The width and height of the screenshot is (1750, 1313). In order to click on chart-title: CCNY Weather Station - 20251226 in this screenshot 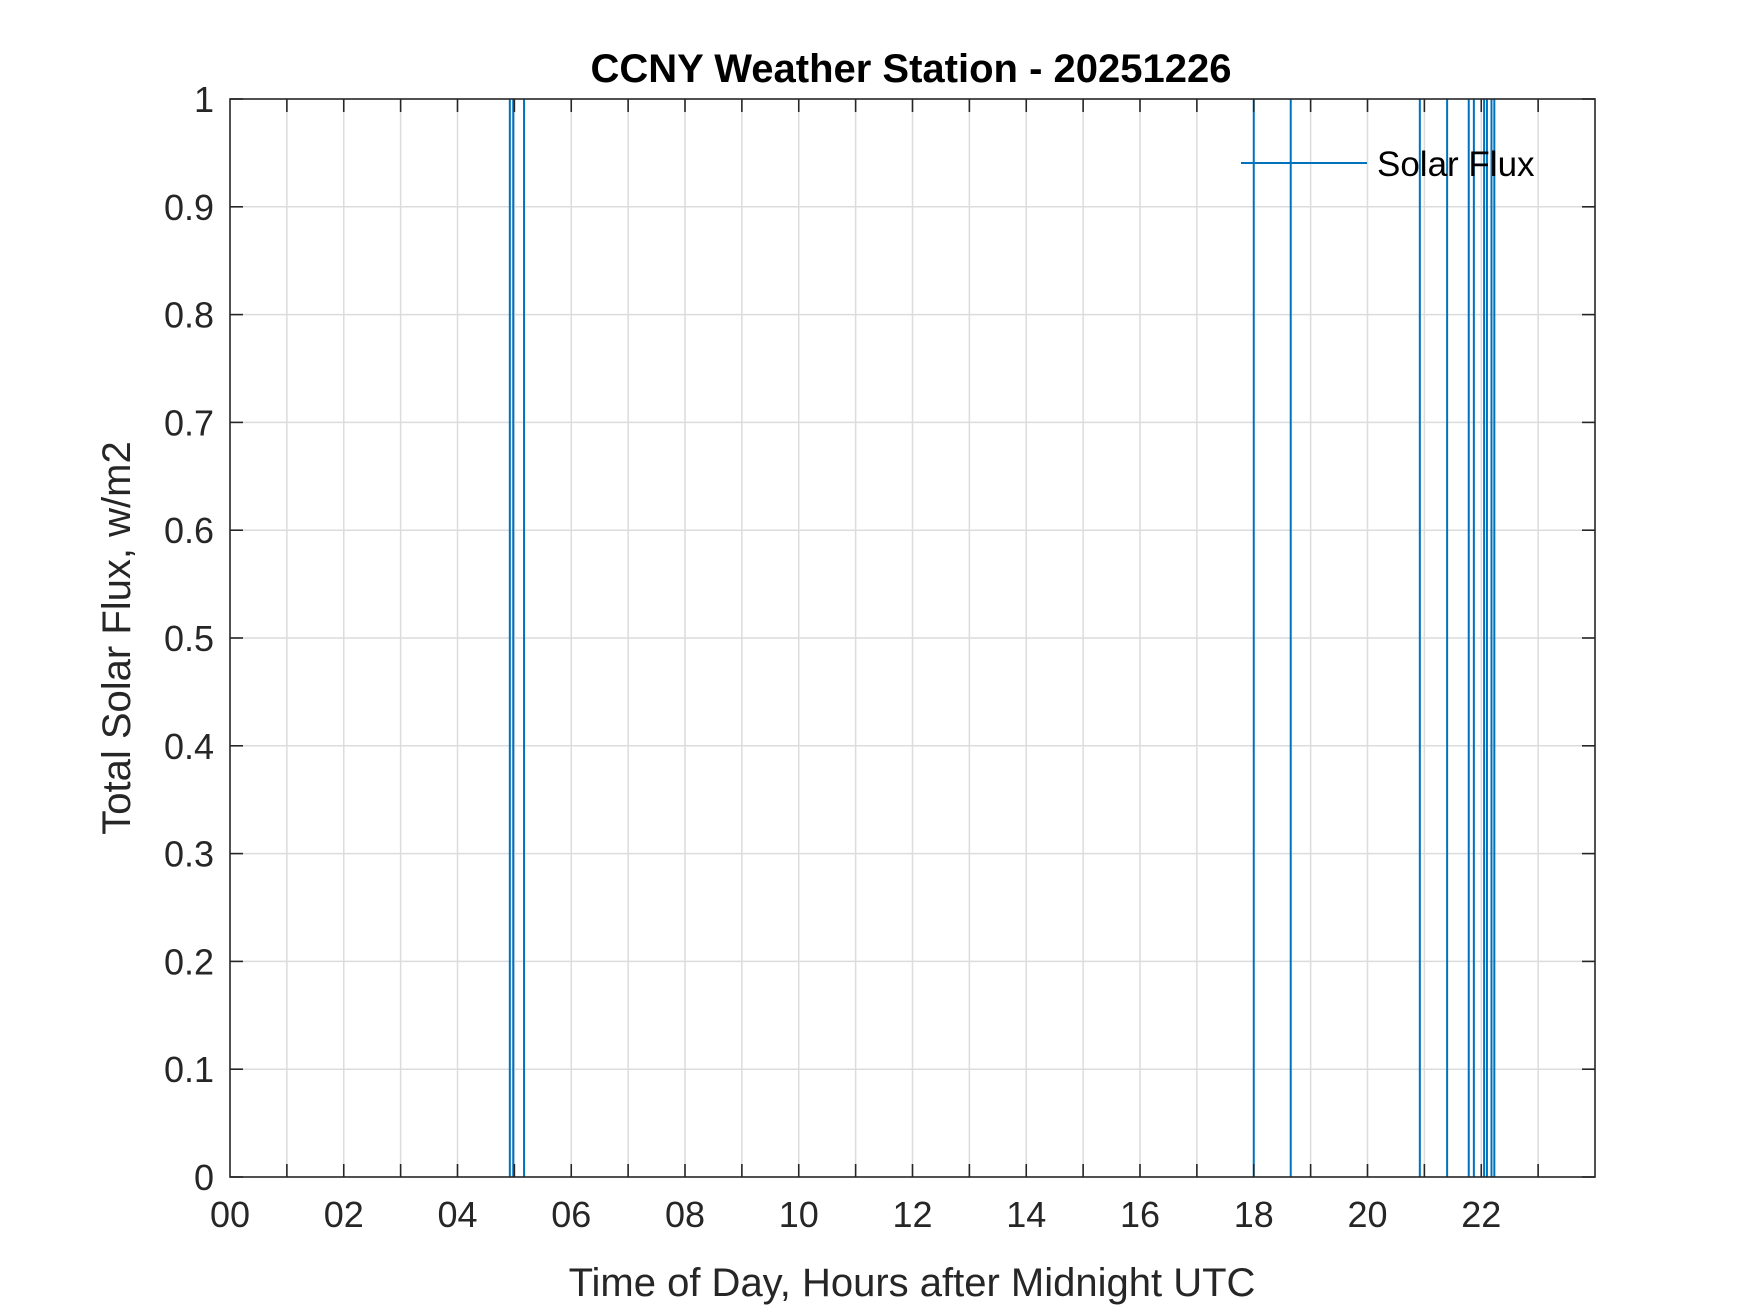, I will do `click(911, 69)`.